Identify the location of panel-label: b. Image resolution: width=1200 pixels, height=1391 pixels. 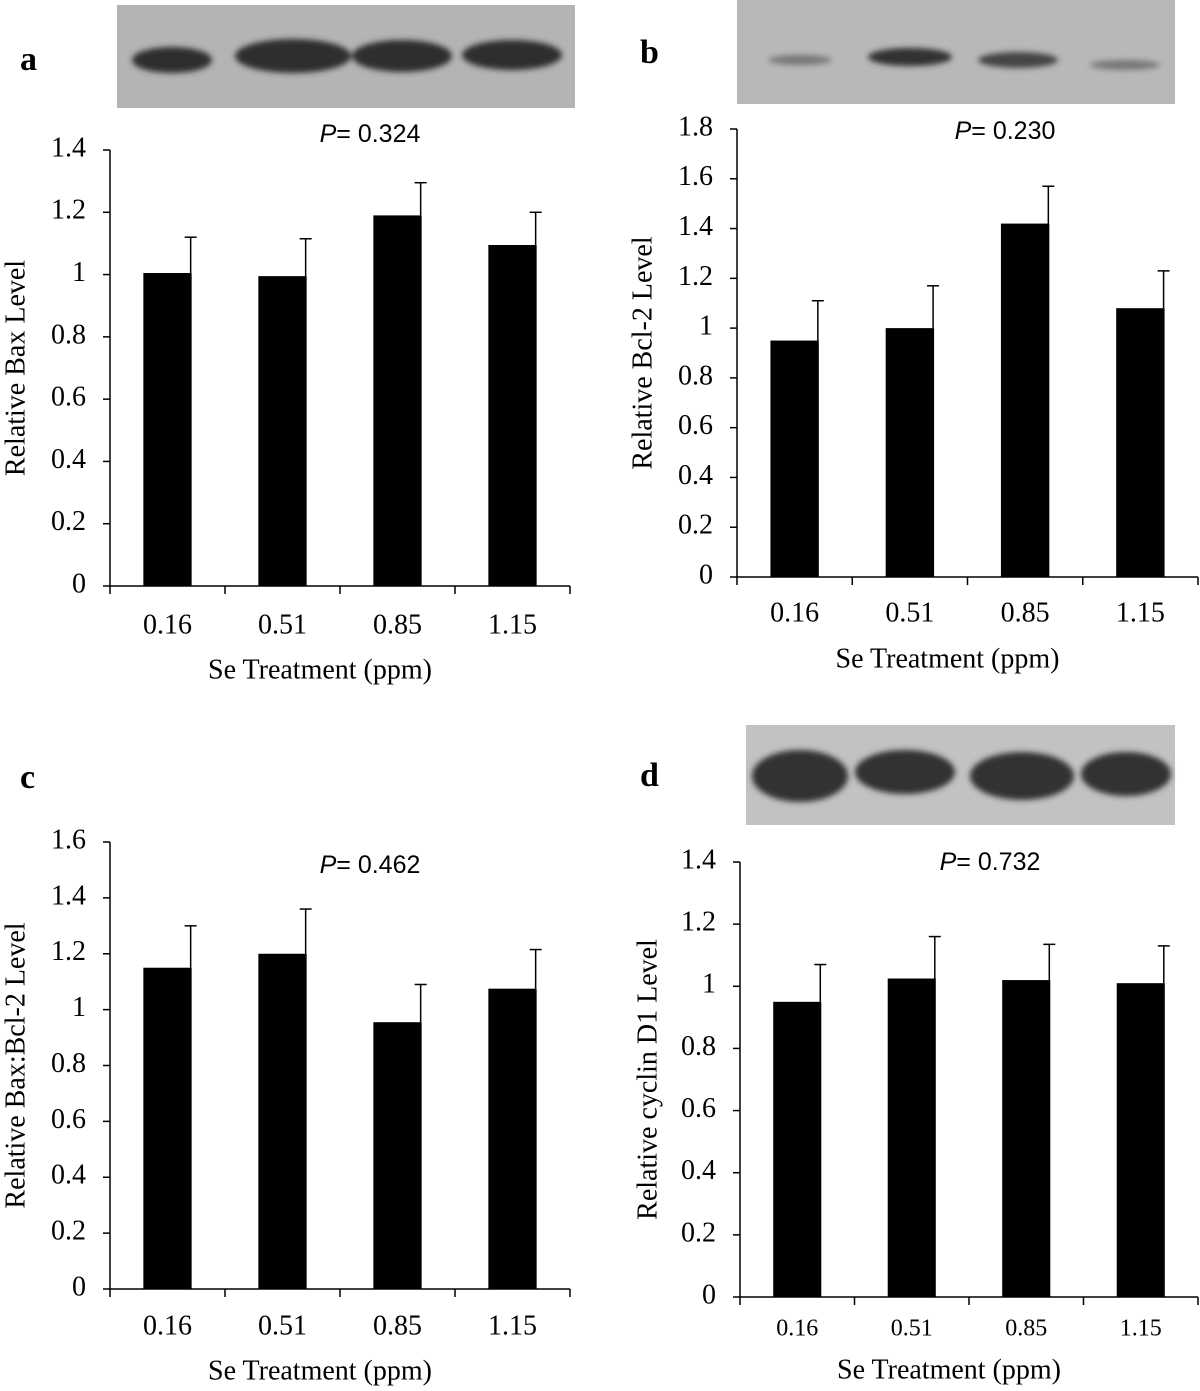
(649, 52).